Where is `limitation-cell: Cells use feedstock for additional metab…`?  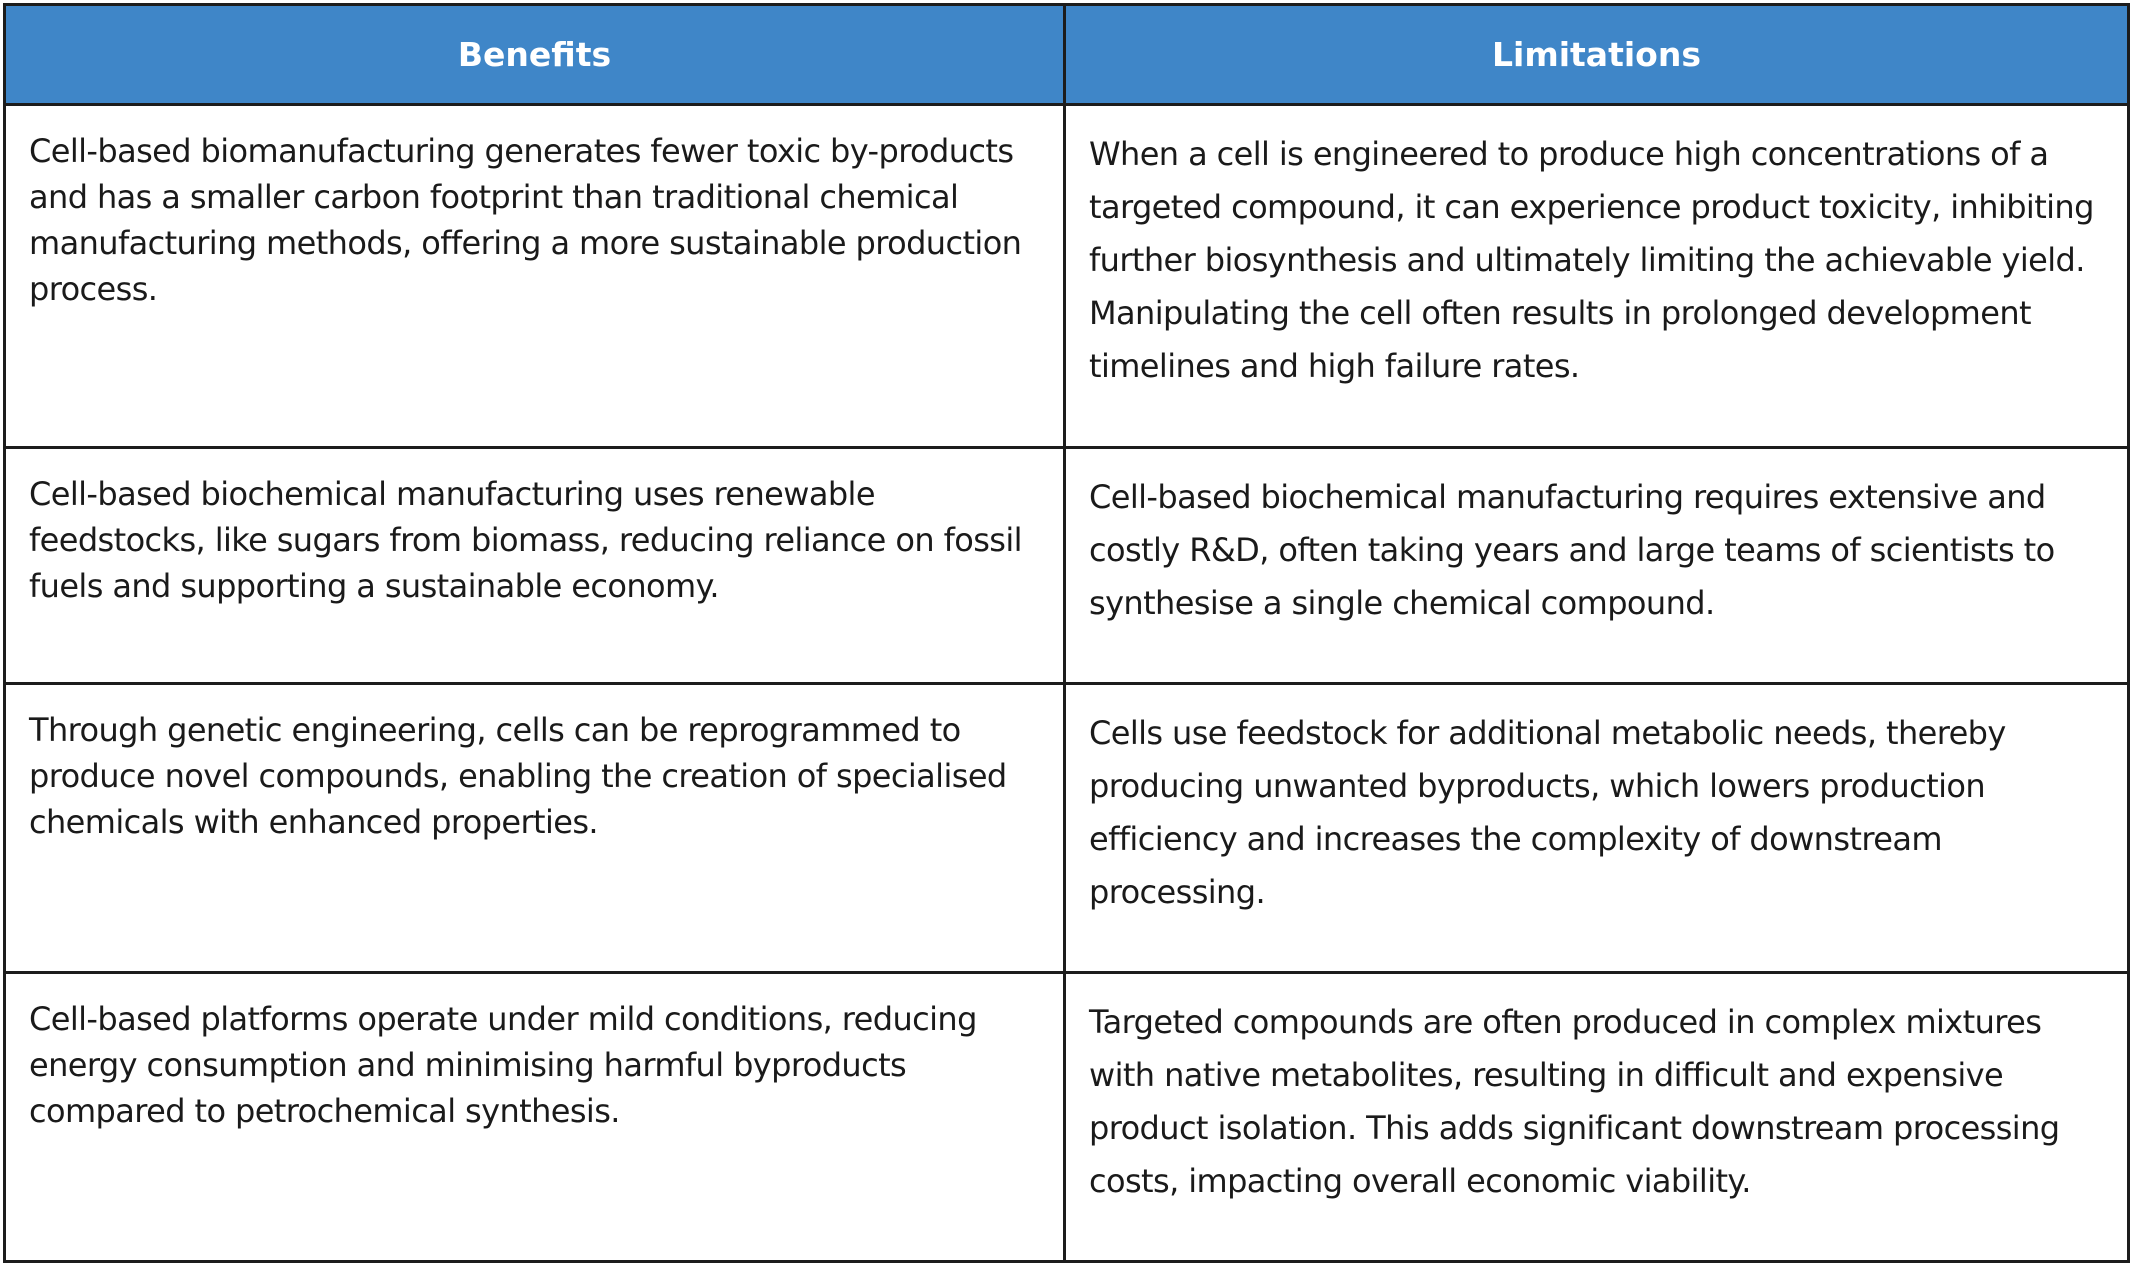 limitation-cell: Cells use feedstock for additional metab… is located at coordinates (1596, 828).